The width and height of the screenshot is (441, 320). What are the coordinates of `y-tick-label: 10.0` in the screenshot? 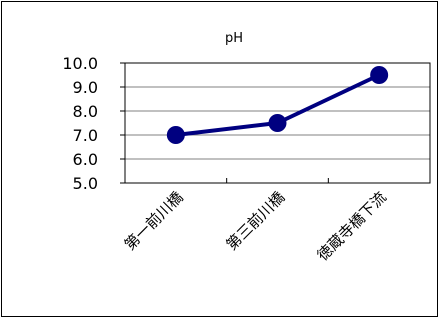 It's located at (80, 63).